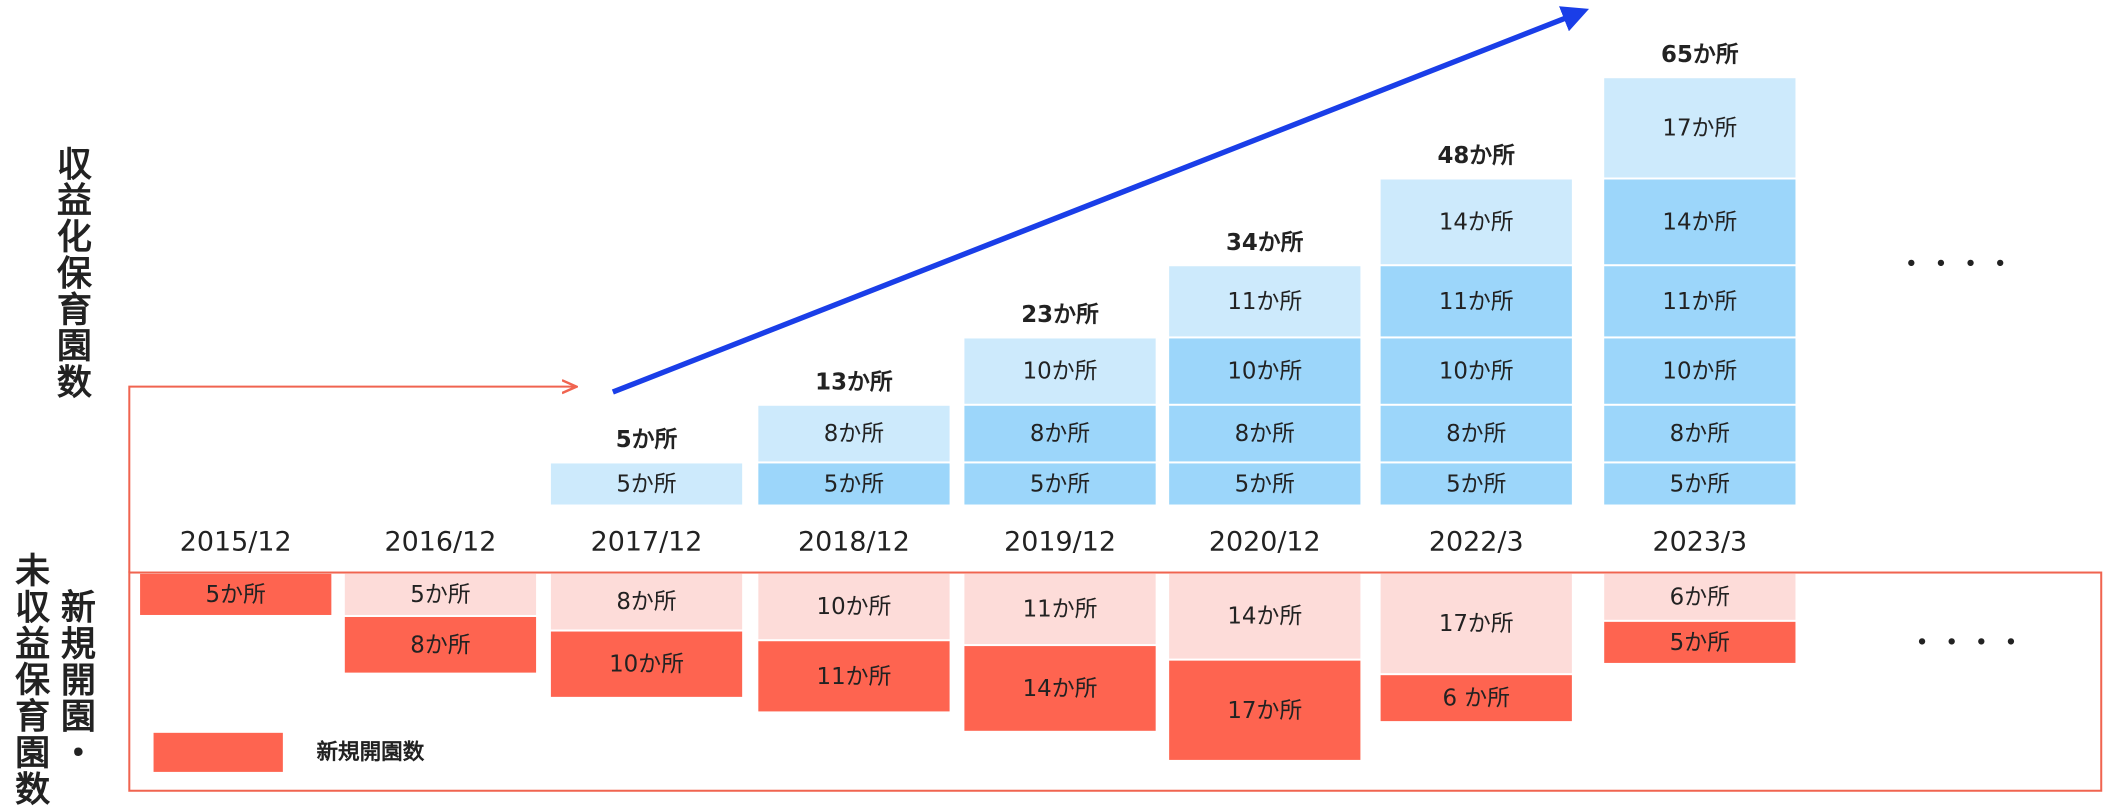  What do you see at coordinates (647, 541) in the screenshot?
I see `date-label: 2017/12` at bounding box center [647, 541].